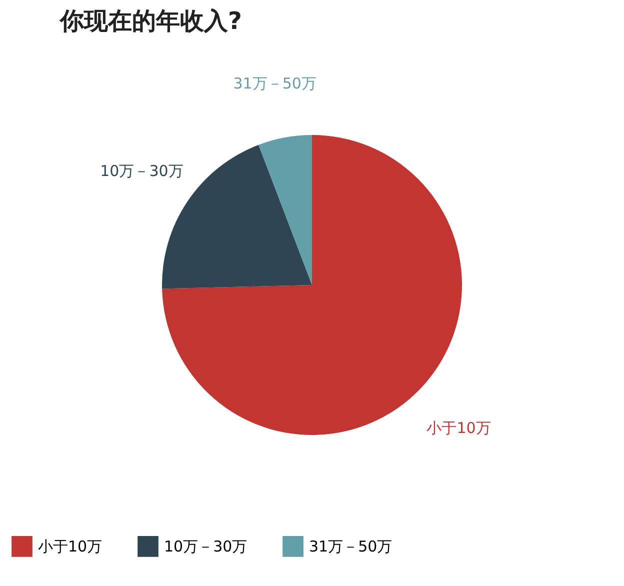 The width and height of the screenshot is (624, 586). Describe the element at coordinates (150, 21) in the screenshot. I see `chart-title: 你现在的年收入?` at that location.